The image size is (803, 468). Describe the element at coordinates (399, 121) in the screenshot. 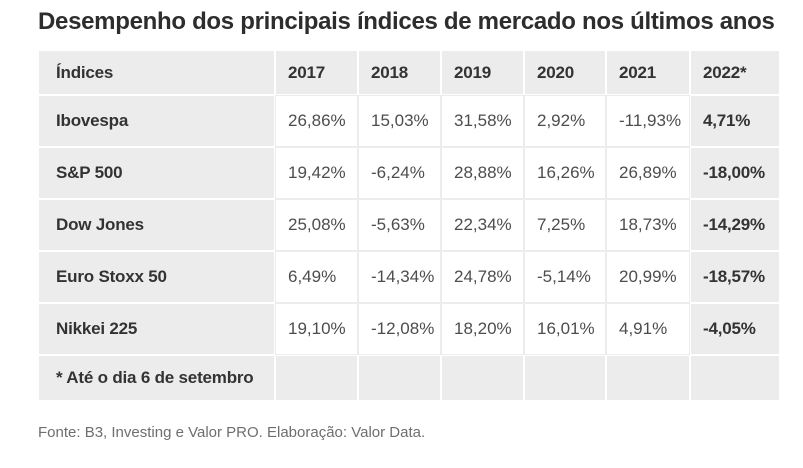

I see `cell-value: 15,03%` at that location.